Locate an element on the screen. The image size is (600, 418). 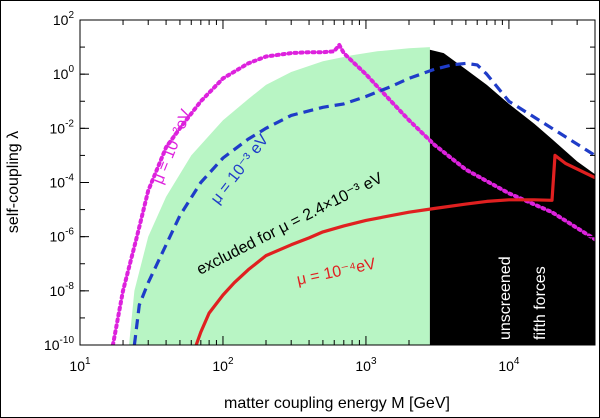
y-tick-label: 10⁻¹⁰ is located at coordinates (59, 344).